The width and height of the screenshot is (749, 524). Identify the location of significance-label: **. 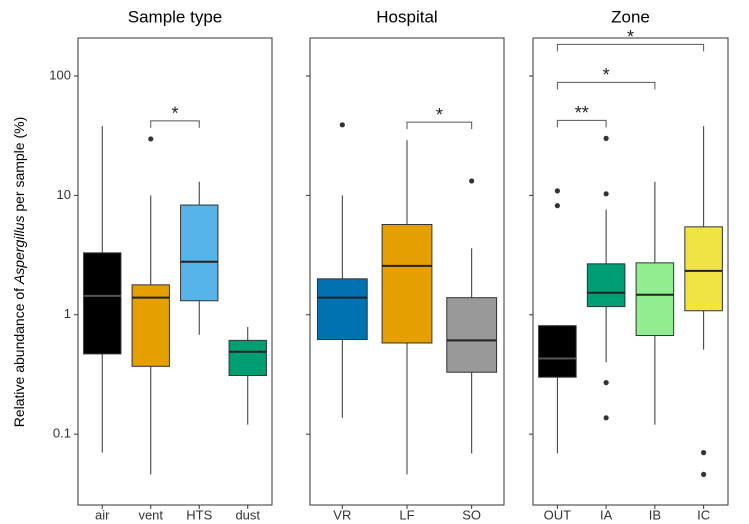
(582, 113).